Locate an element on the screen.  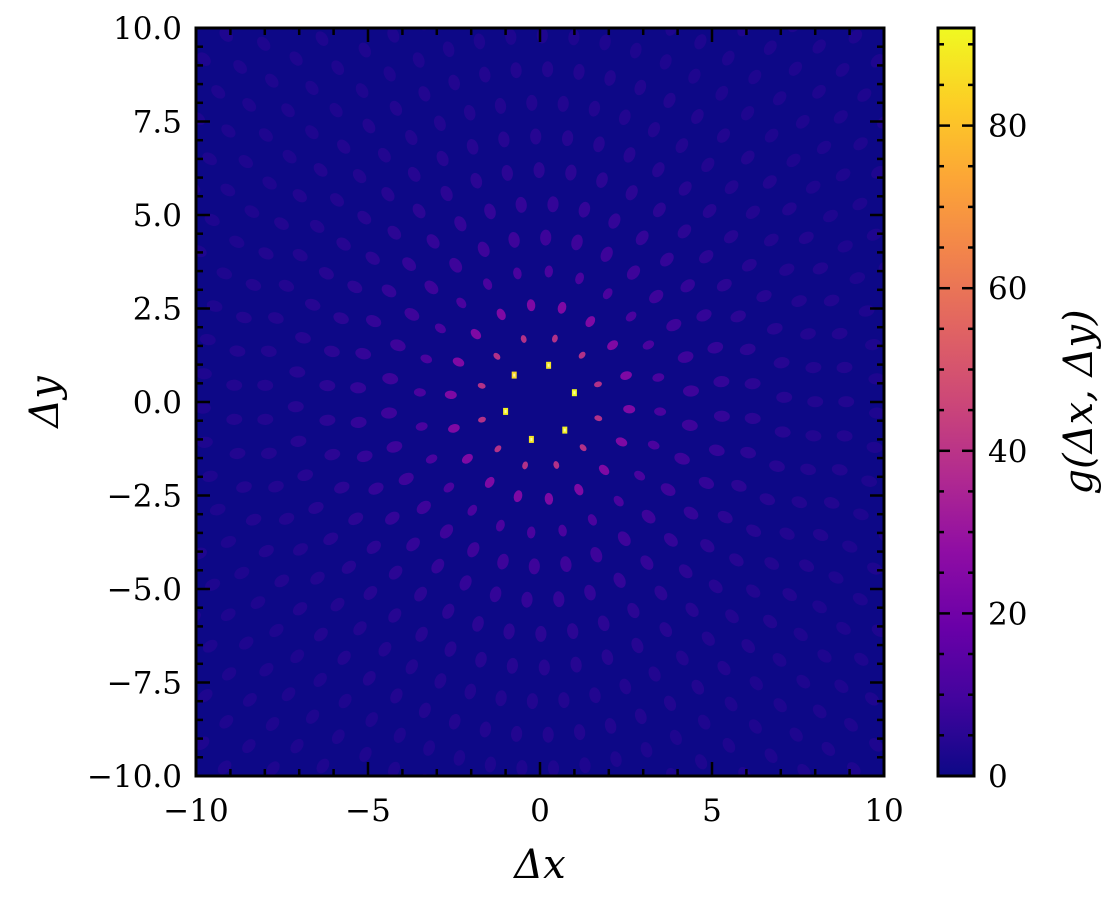
x-tick-label: 0 is located at coordinates (540, 811).